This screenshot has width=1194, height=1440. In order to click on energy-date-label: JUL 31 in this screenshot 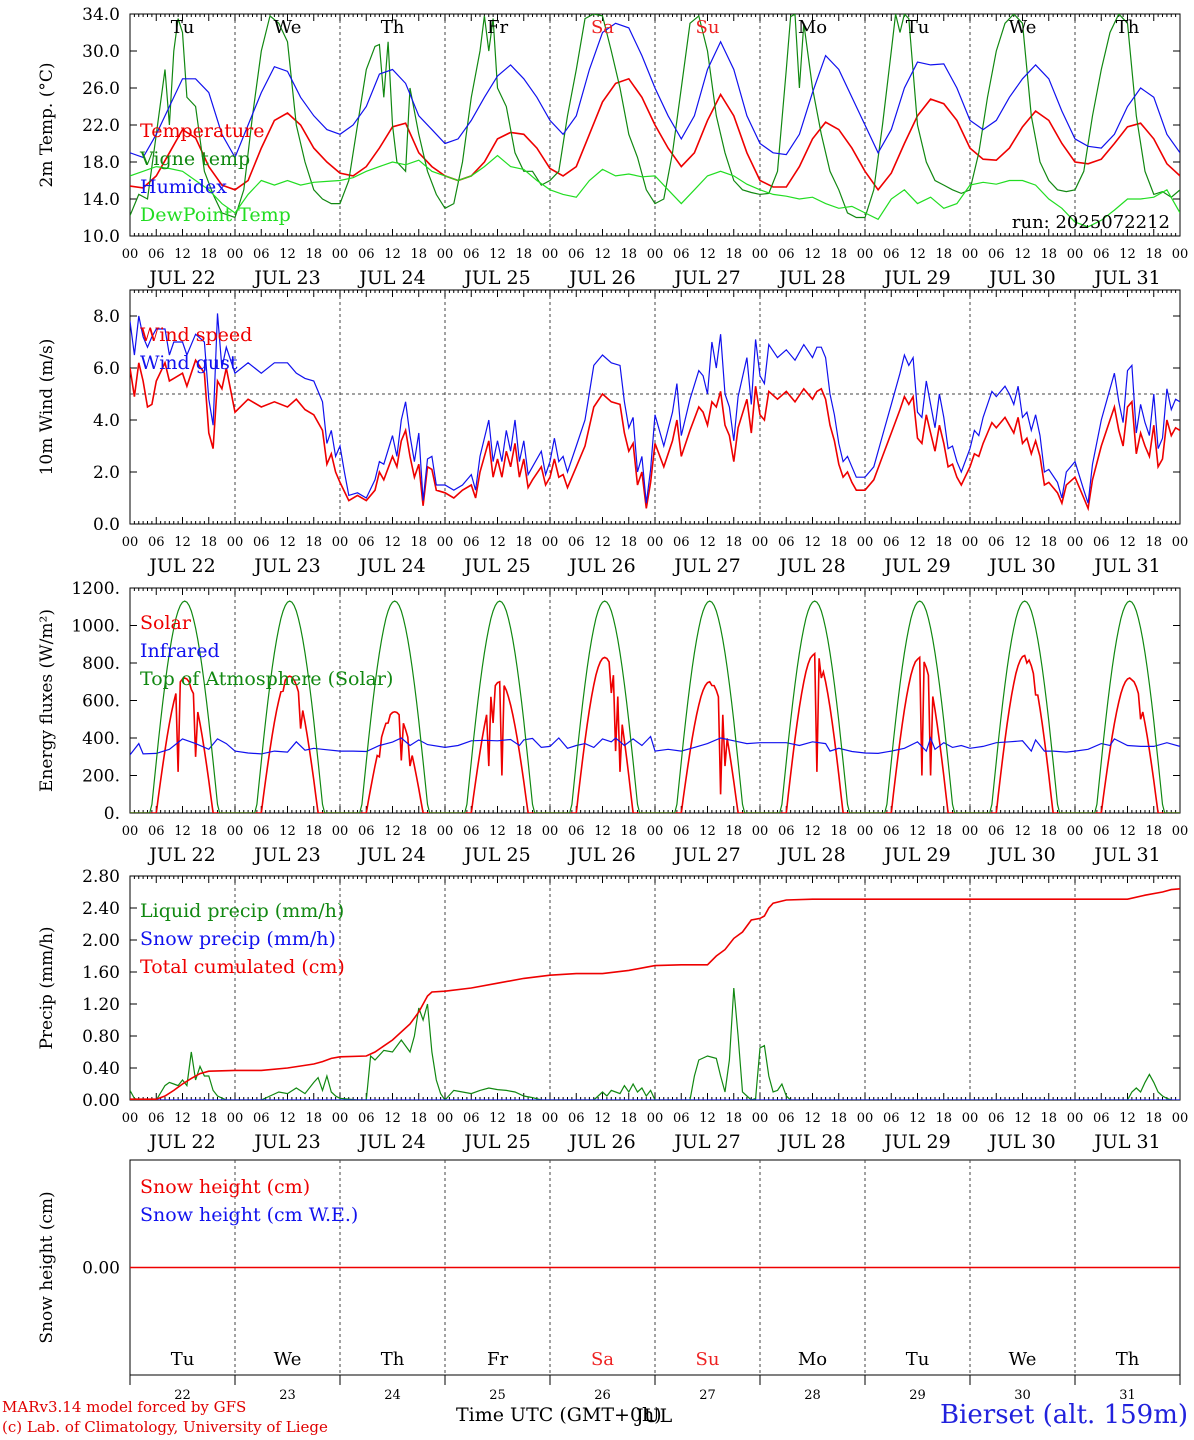, I will do `click(1126, 855)`.